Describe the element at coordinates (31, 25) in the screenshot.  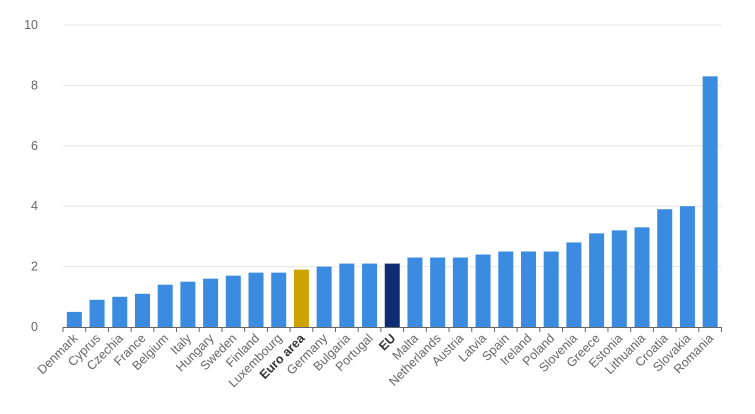
I see `y-tick-label: 10` at that location.